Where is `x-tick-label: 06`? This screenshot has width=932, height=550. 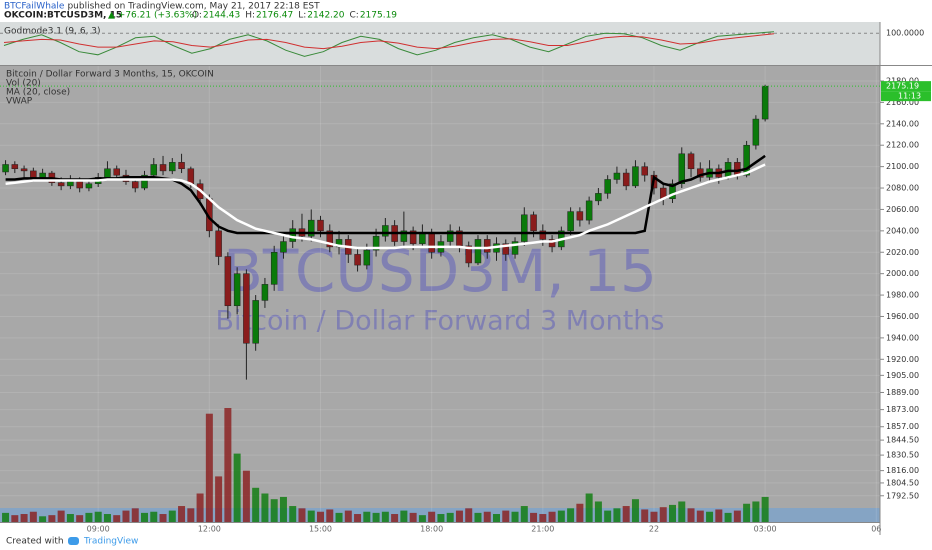
x-tick-label: 06 is located at coordinates (876, 529).